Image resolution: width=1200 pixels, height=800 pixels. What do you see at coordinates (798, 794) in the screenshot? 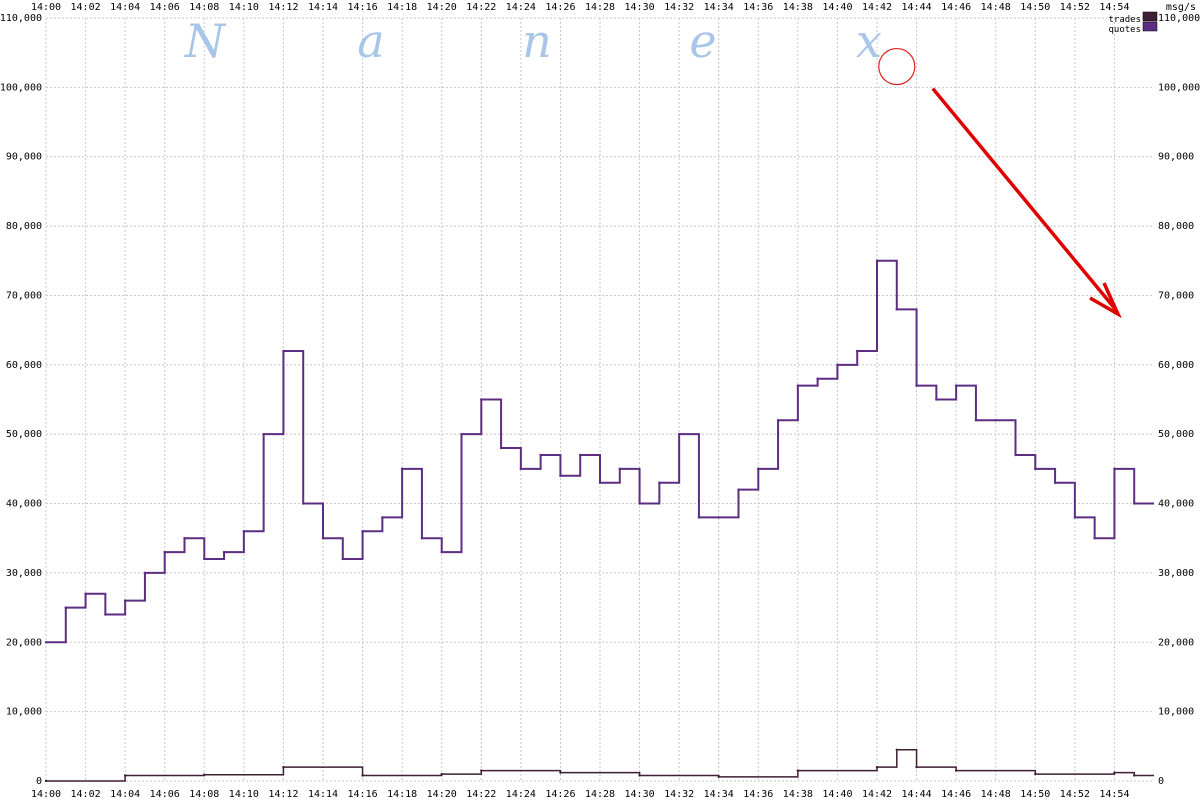
I see `x-tick-label-bottom: 14:38` at bounding box center [798, 794].